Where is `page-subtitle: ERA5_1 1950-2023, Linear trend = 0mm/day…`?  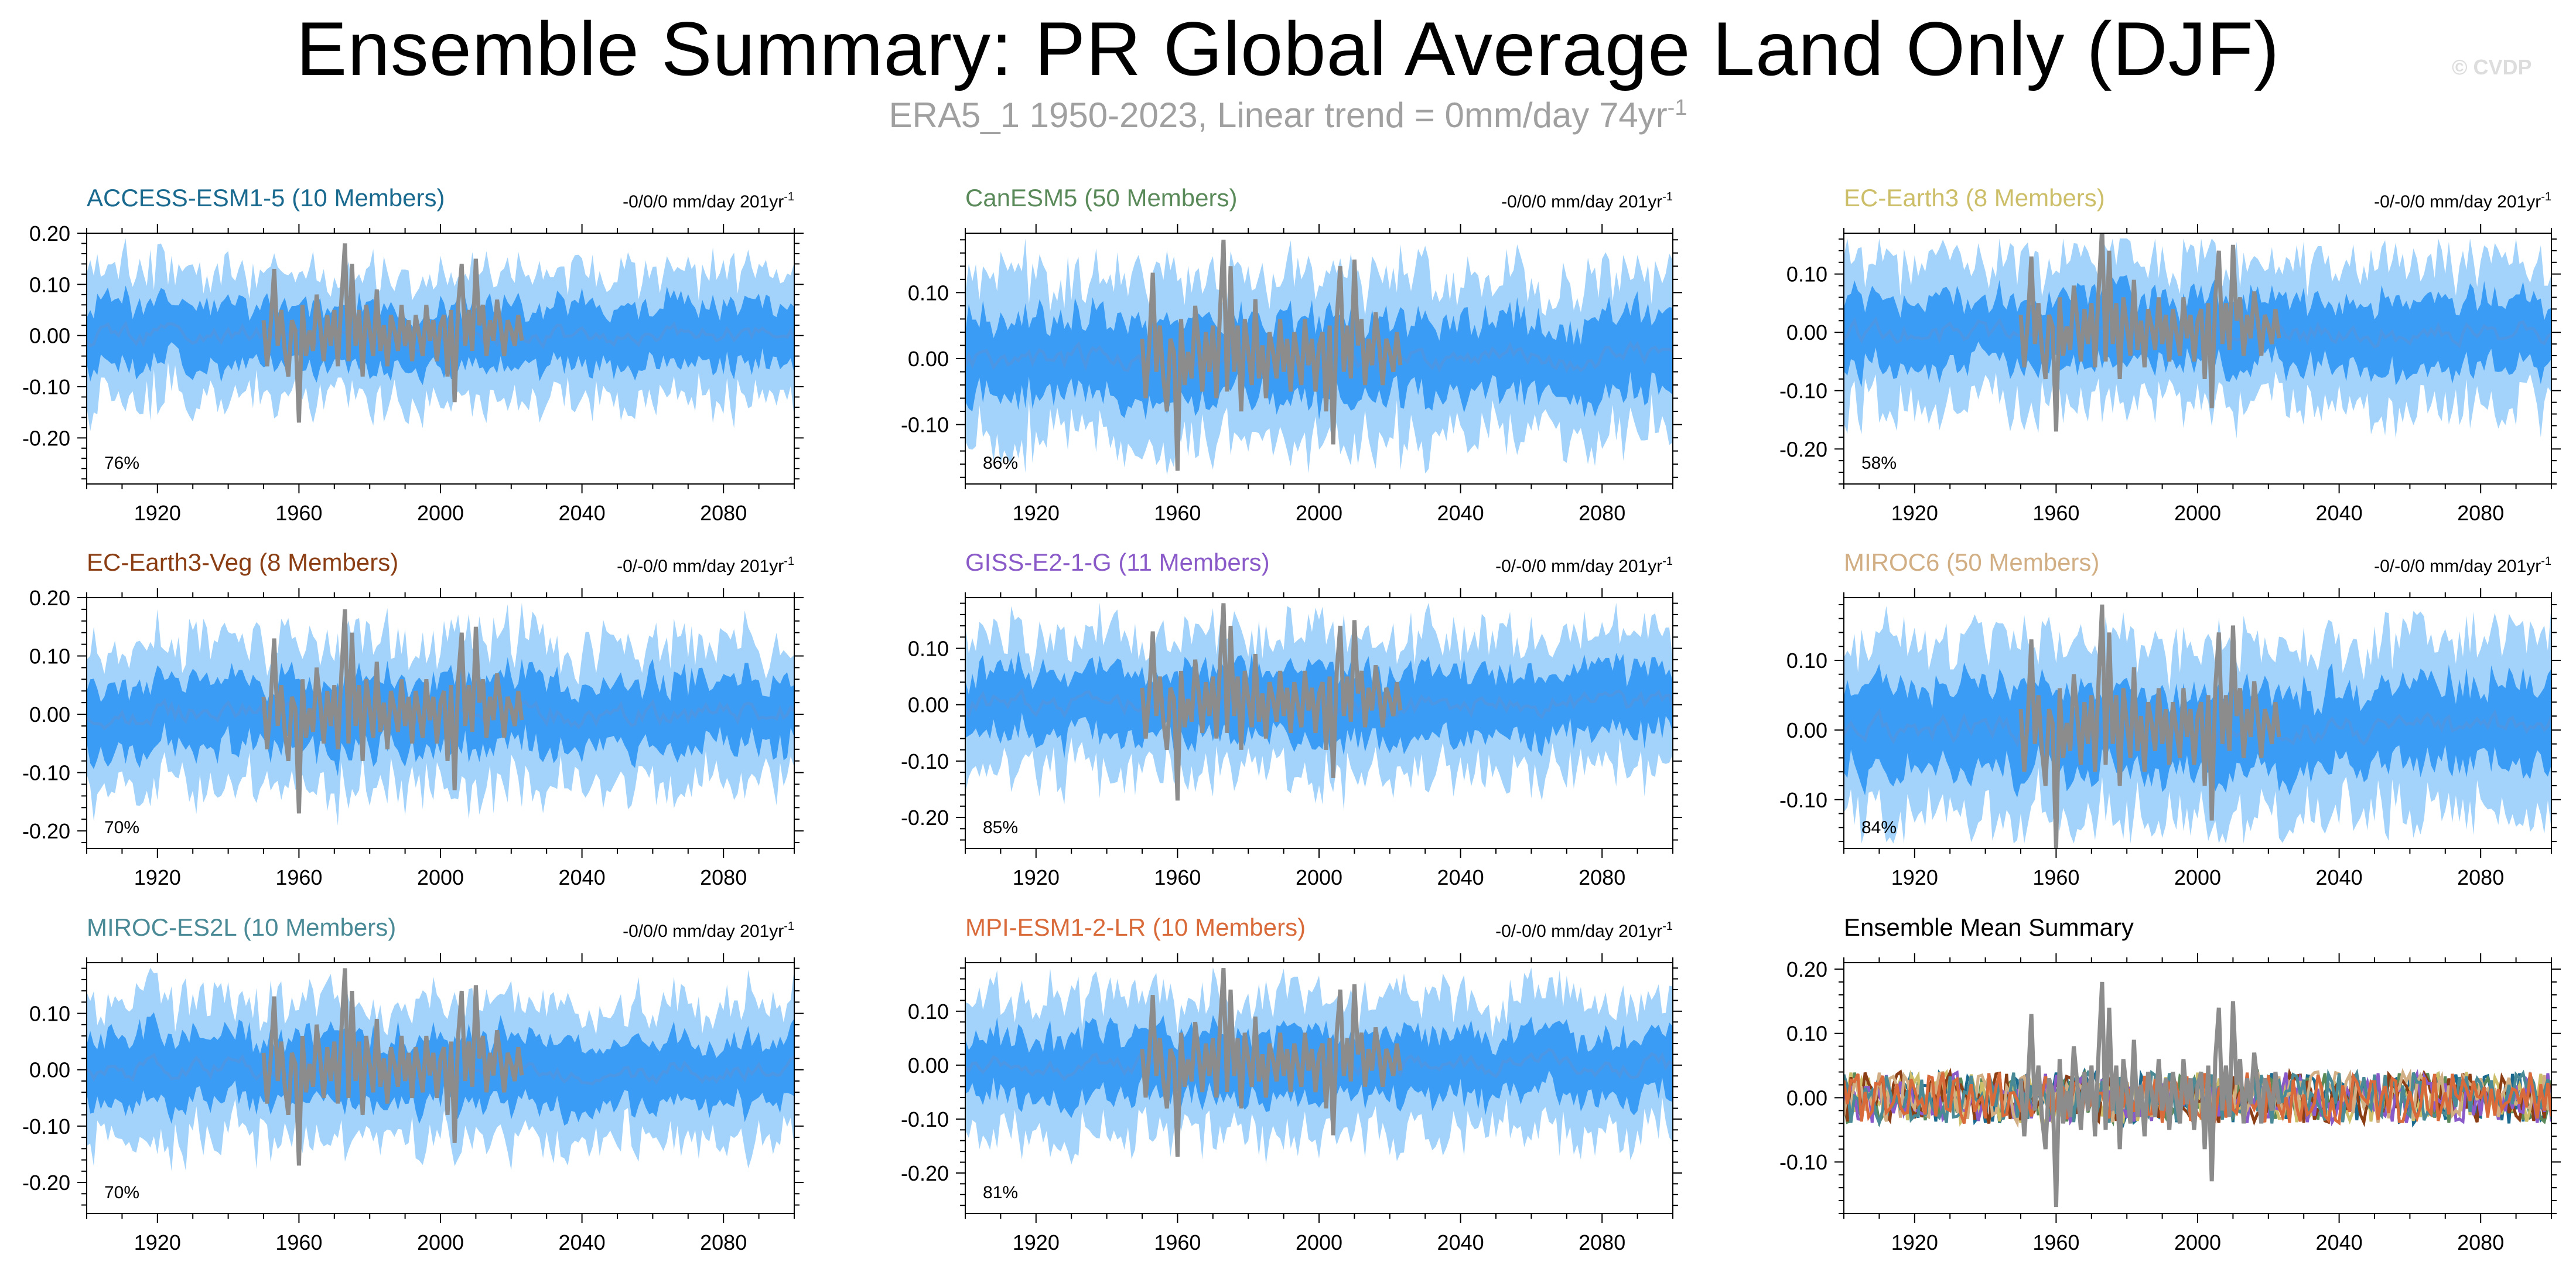 page-subtitle: ERA5_1 1950-2023, Linear trend = 0mm/day… is located at coordinates (1288, 115).